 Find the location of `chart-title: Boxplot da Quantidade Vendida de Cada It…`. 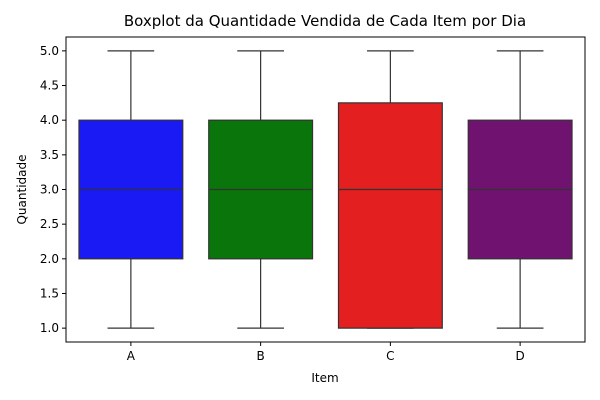

chart-title: Boxplot da Quantidade Vendida de Cada It… is located at coordinates (325, 21).